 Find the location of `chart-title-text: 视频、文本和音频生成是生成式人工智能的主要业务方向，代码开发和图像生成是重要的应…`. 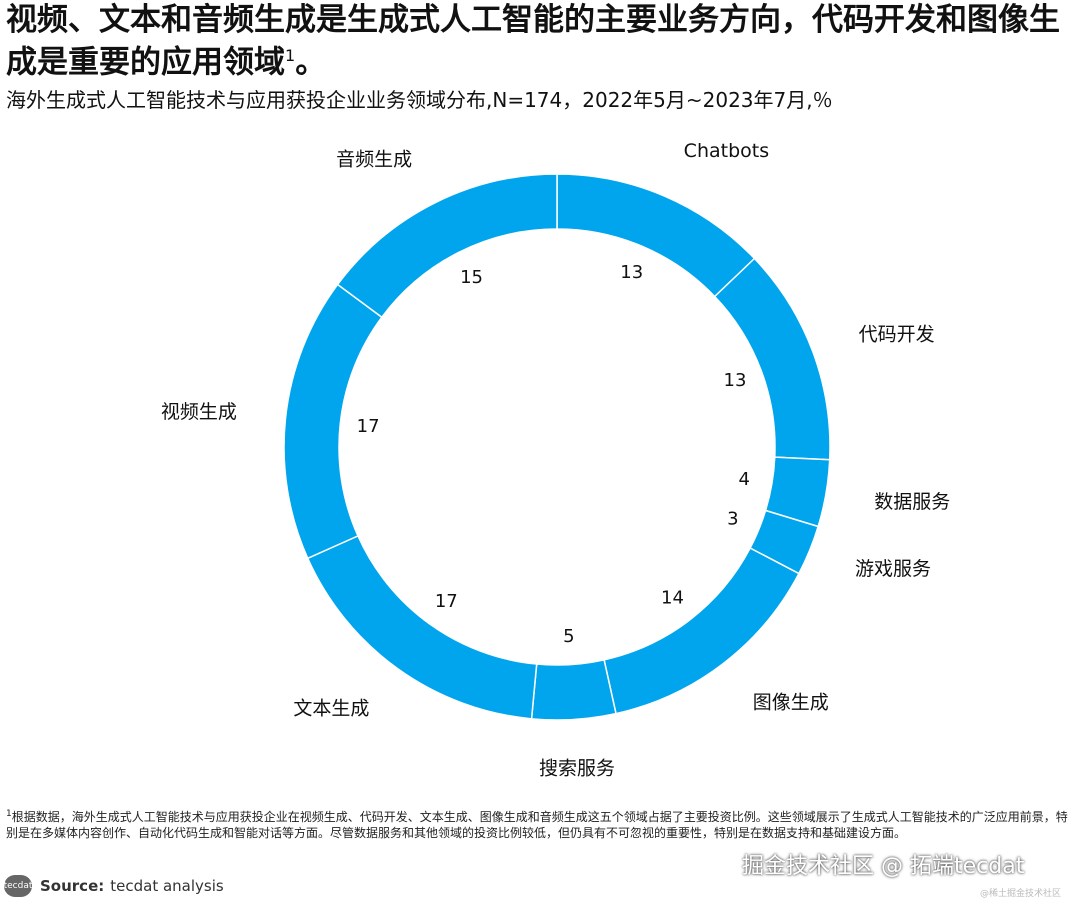

chart-title-text: 视频、文本和音频生成是生成式人工智能的主要业务方向，代码开发和图像生成是重要的应… is located at coordinates (533, 41).